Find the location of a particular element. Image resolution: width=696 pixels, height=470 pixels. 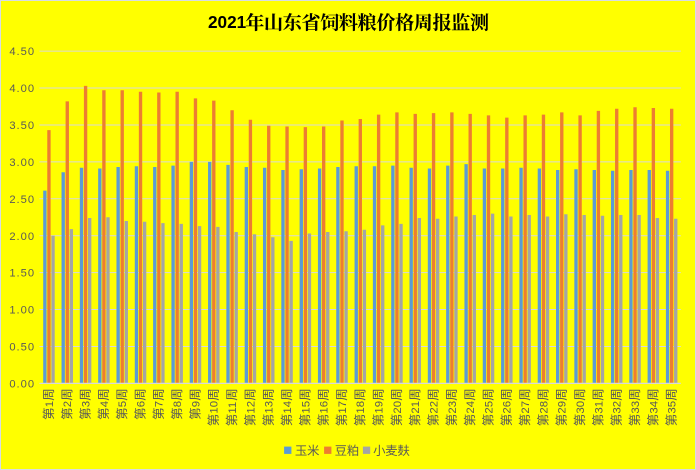

svg-text: 7 is located at coordinates (160, 404).